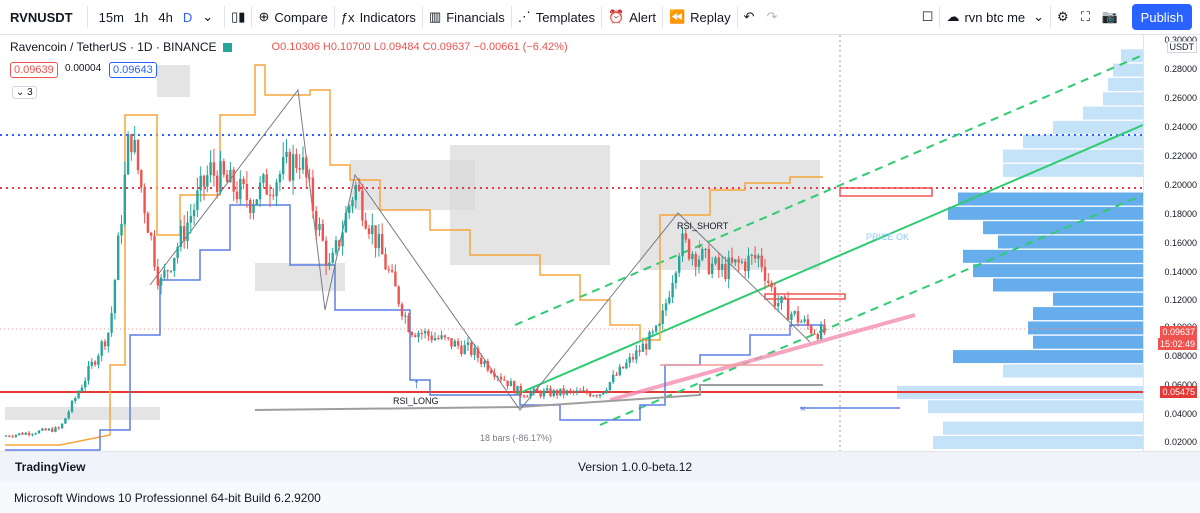  I want to click on financials-button: ▥ Financials, so click(467, 17).